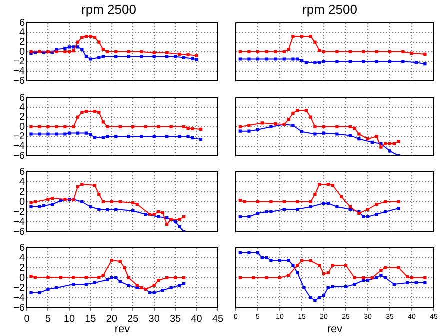 The width and height of the screenshot is (445, 336). I want to click on x-tick-label: 5, so click(48, 319).